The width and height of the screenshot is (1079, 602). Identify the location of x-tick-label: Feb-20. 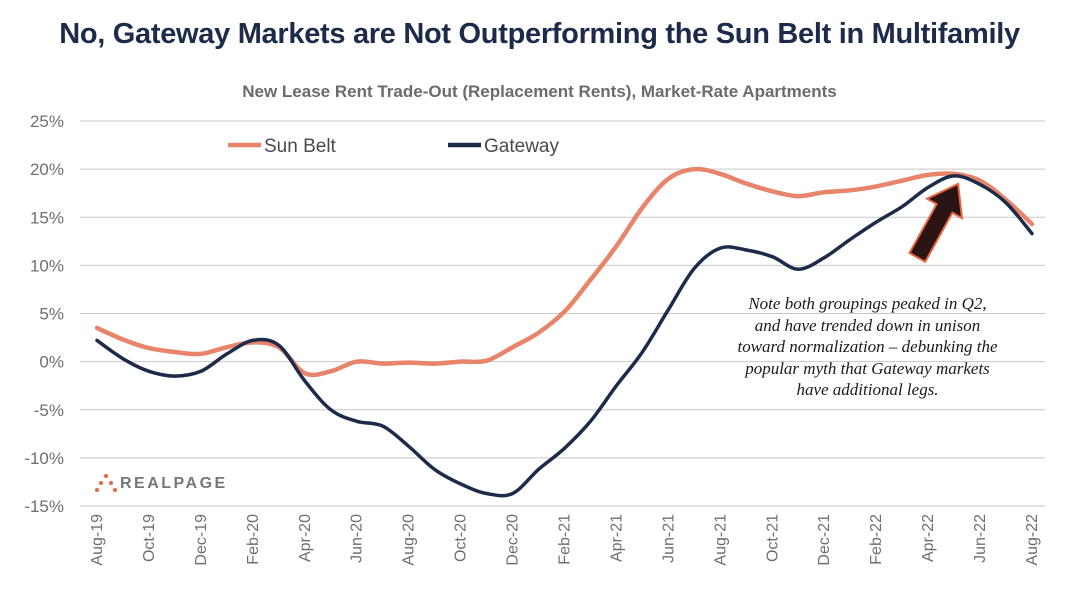
(253, 539).